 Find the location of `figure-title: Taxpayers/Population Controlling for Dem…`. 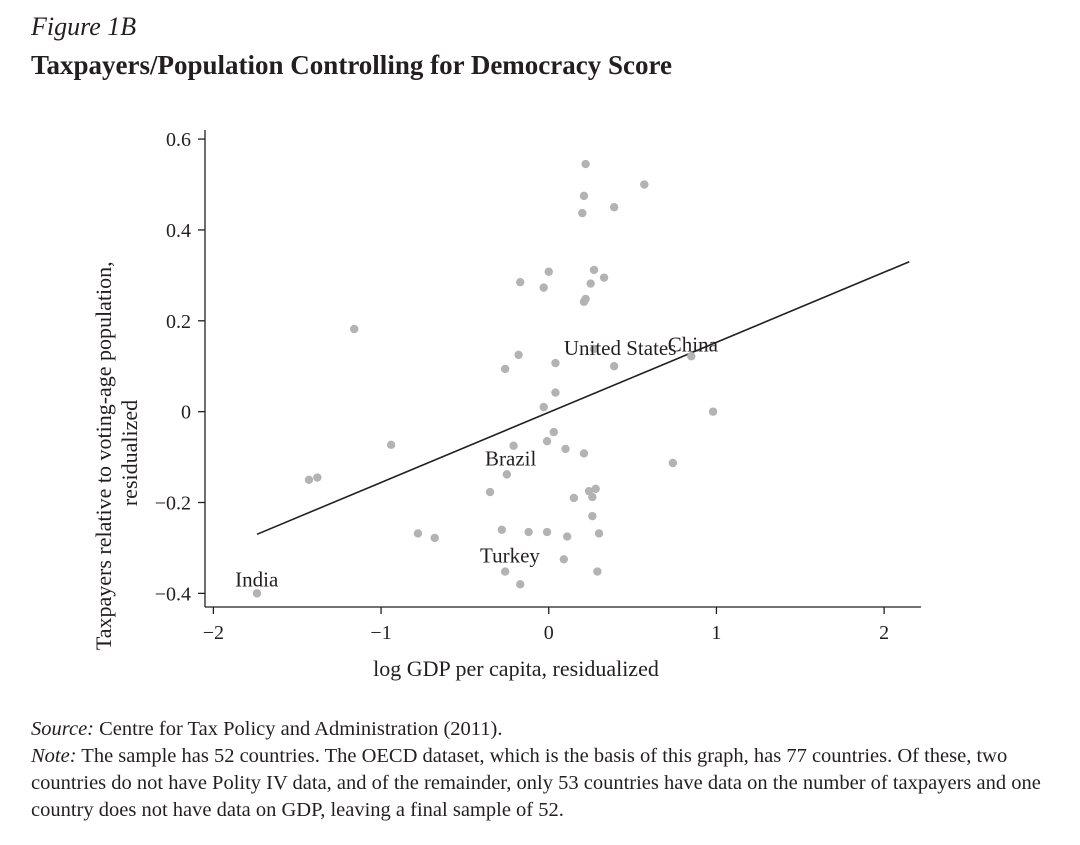

figure-title: Taxpayers/Population Controlling for Dem… is located at coordinates (351, 65).